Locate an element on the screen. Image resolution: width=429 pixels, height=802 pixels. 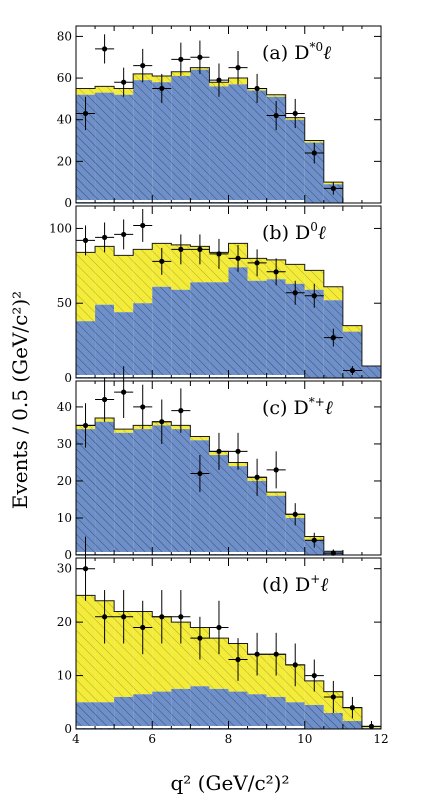
panel-label: (d) D+ℓ is located at coordinates (295, 584).